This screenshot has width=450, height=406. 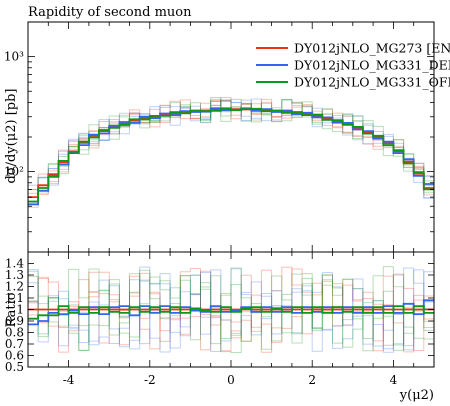 I want to click on x-tick-label: 0, so click(x=231, y=380).